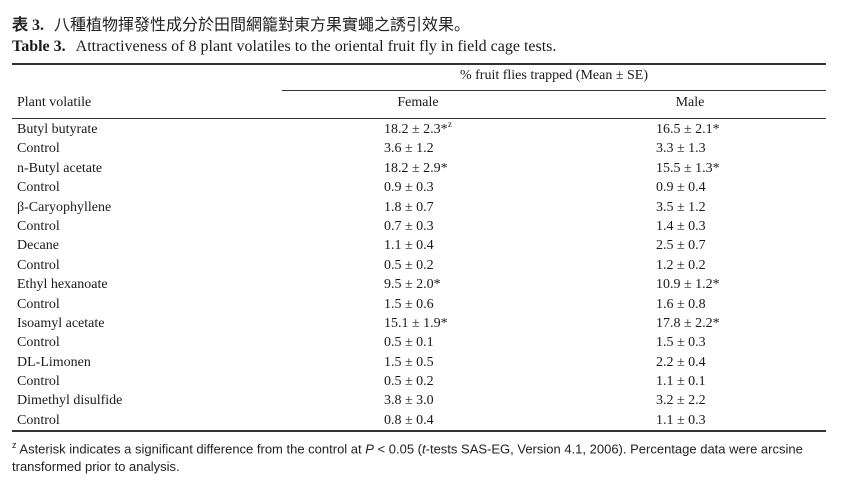 This screenshot has height=494, width=852. I want to click on female-value-cell: 3.8 ± 3.0, so click(409, 401).